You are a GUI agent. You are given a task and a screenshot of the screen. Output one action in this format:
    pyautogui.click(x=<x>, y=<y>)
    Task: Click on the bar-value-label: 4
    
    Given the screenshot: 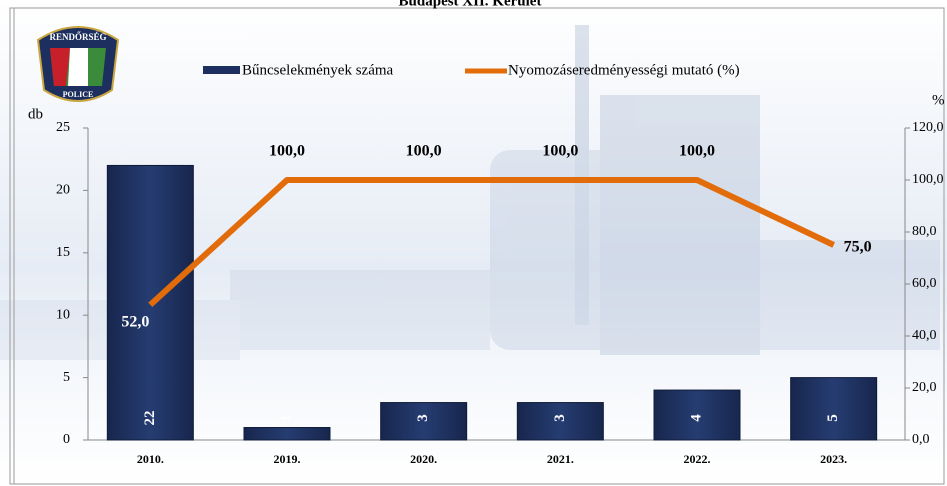 What is the action you would take?
    pyautogui.click(x=696, y=418)
    